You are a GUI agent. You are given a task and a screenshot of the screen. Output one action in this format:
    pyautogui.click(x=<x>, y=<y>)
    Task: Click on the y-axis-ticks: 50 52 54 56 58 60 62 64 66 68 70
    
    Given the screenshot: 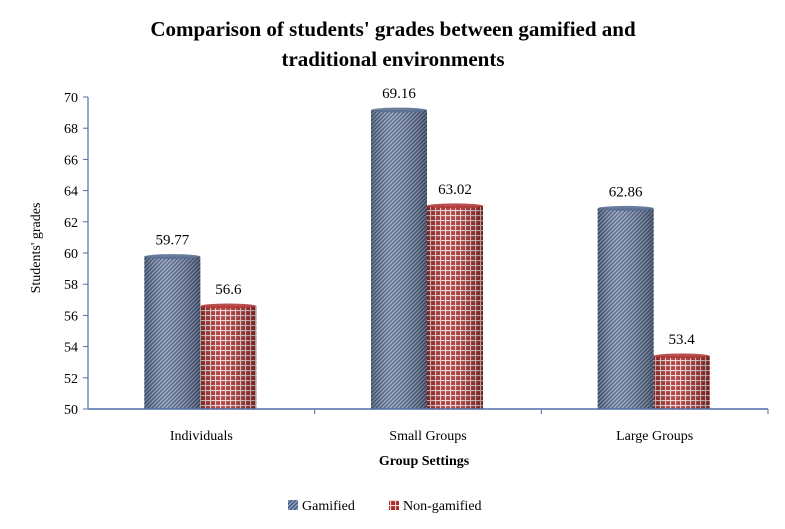 What is the action you would take?
    pyautogui.click(x=76, y=254)
    